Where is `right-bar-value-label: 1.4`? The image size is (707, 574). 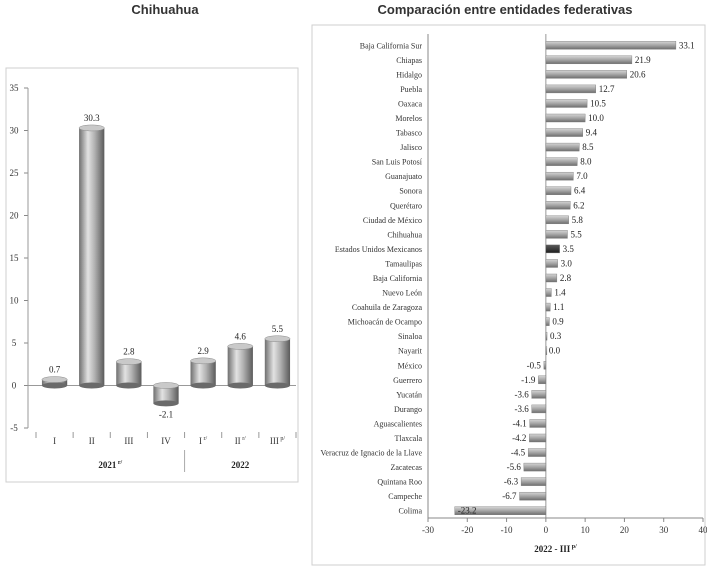 right-bar-value-label: 1.4 is located at coordinates (560, 293).